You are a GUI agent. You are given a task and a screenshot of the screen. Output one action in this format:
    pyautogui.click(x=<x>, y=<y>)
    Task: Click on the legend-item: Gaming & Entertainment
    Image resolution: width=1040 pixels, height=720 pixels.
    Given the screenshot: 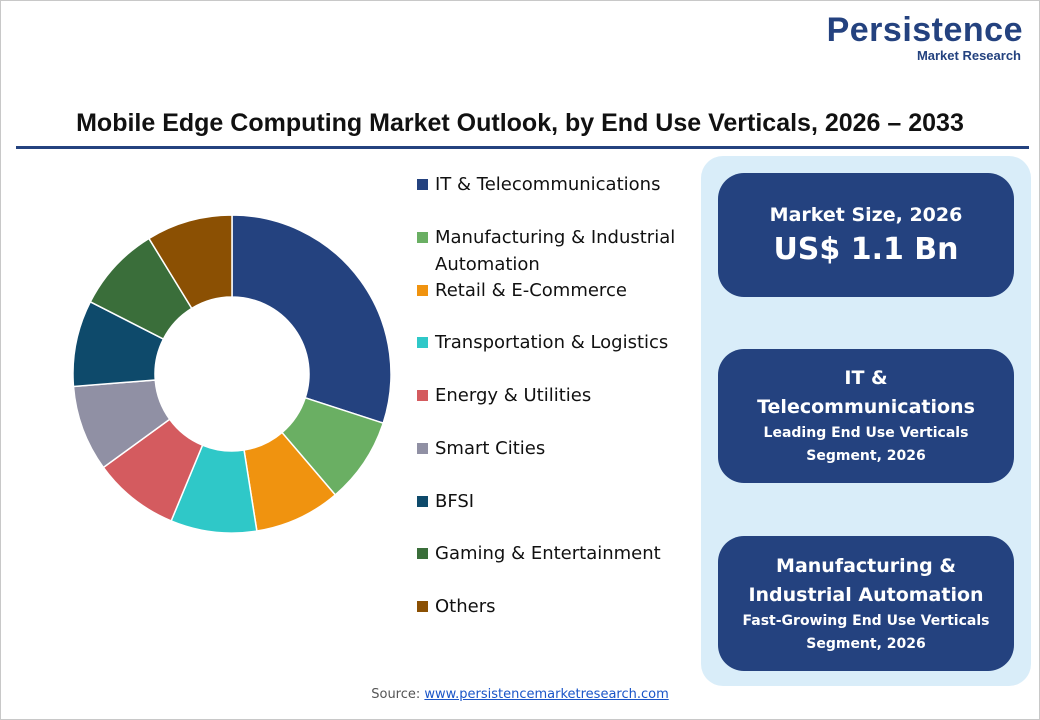 What is the action you would take?
    pyautogui.click(x=557, y=553)
    